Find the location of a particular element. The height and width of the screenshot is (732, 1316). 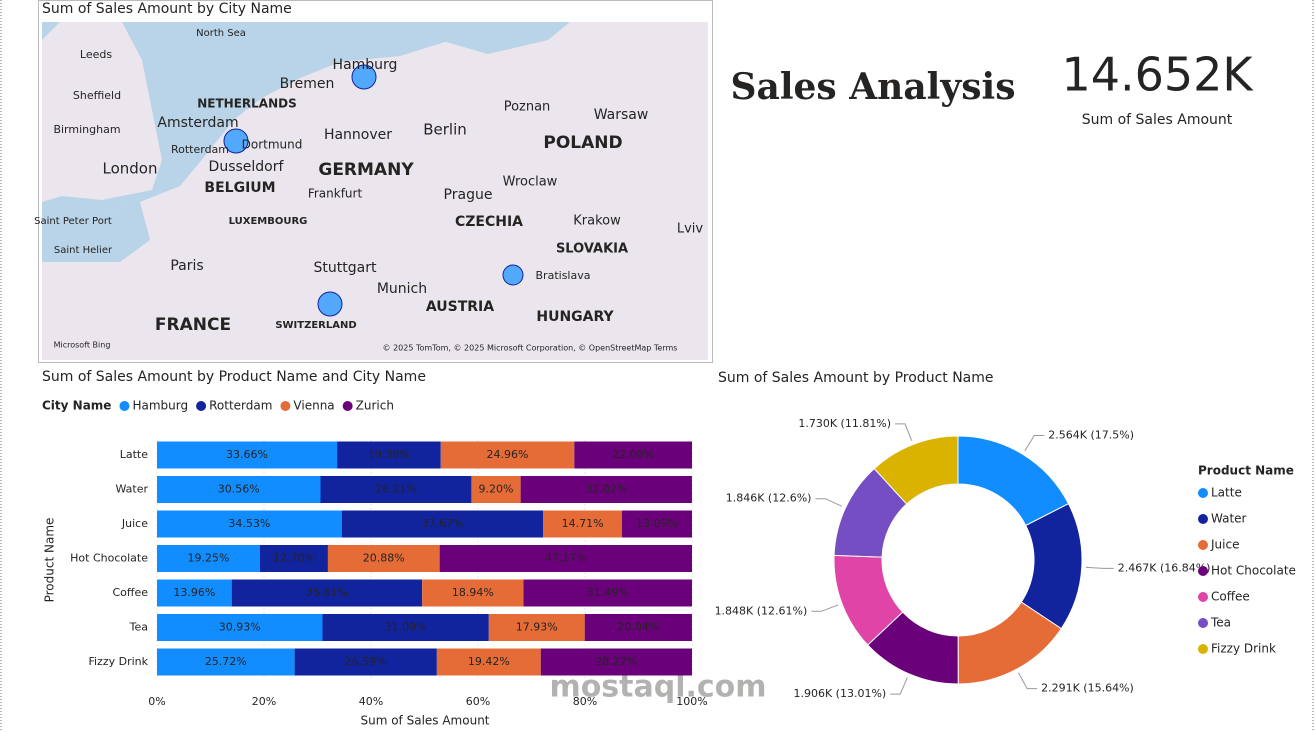

data-label: 35.61% is located at coordinates (327, 592).